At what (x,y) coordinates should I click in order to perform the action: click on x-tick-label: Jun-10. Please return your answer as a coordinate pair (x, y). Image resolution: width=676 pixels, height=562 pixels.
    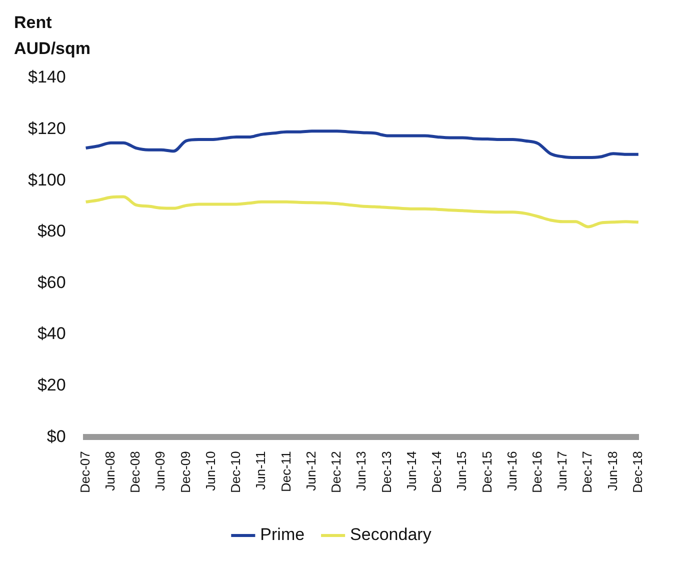
    Looking at the image, I should click on (210, 471).